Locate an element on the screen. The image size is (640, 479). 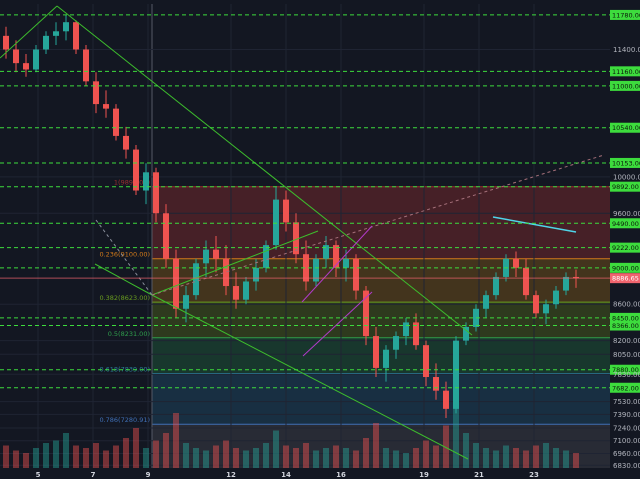
y-tick-label: 11400.00 is located at coordinates (626, 50).